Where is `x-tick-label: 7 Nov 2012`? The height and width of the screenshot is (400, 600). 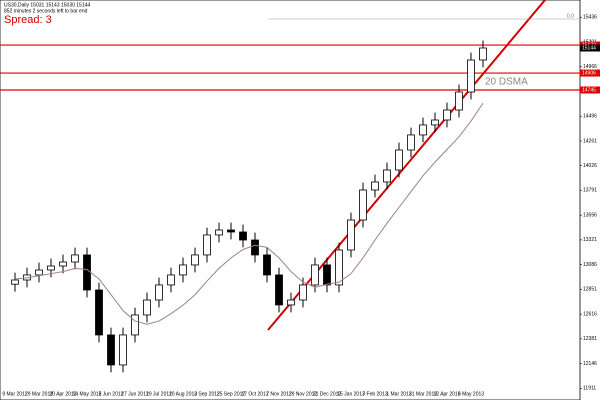 x-tick-label: 7 Nov 2012 is located at coordinates (279, 394).